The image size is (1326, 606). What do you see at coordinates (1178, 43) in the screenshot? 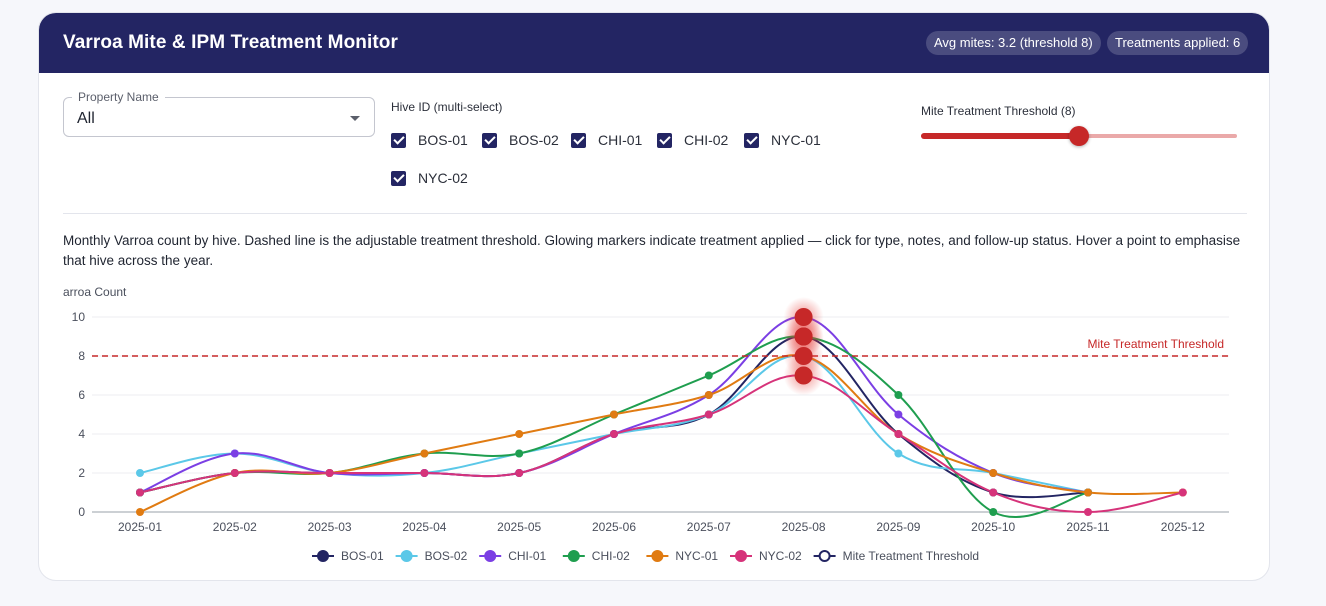
I see `treatments-badge: Treatments applied: 6` at bounding box center [1178, 43].